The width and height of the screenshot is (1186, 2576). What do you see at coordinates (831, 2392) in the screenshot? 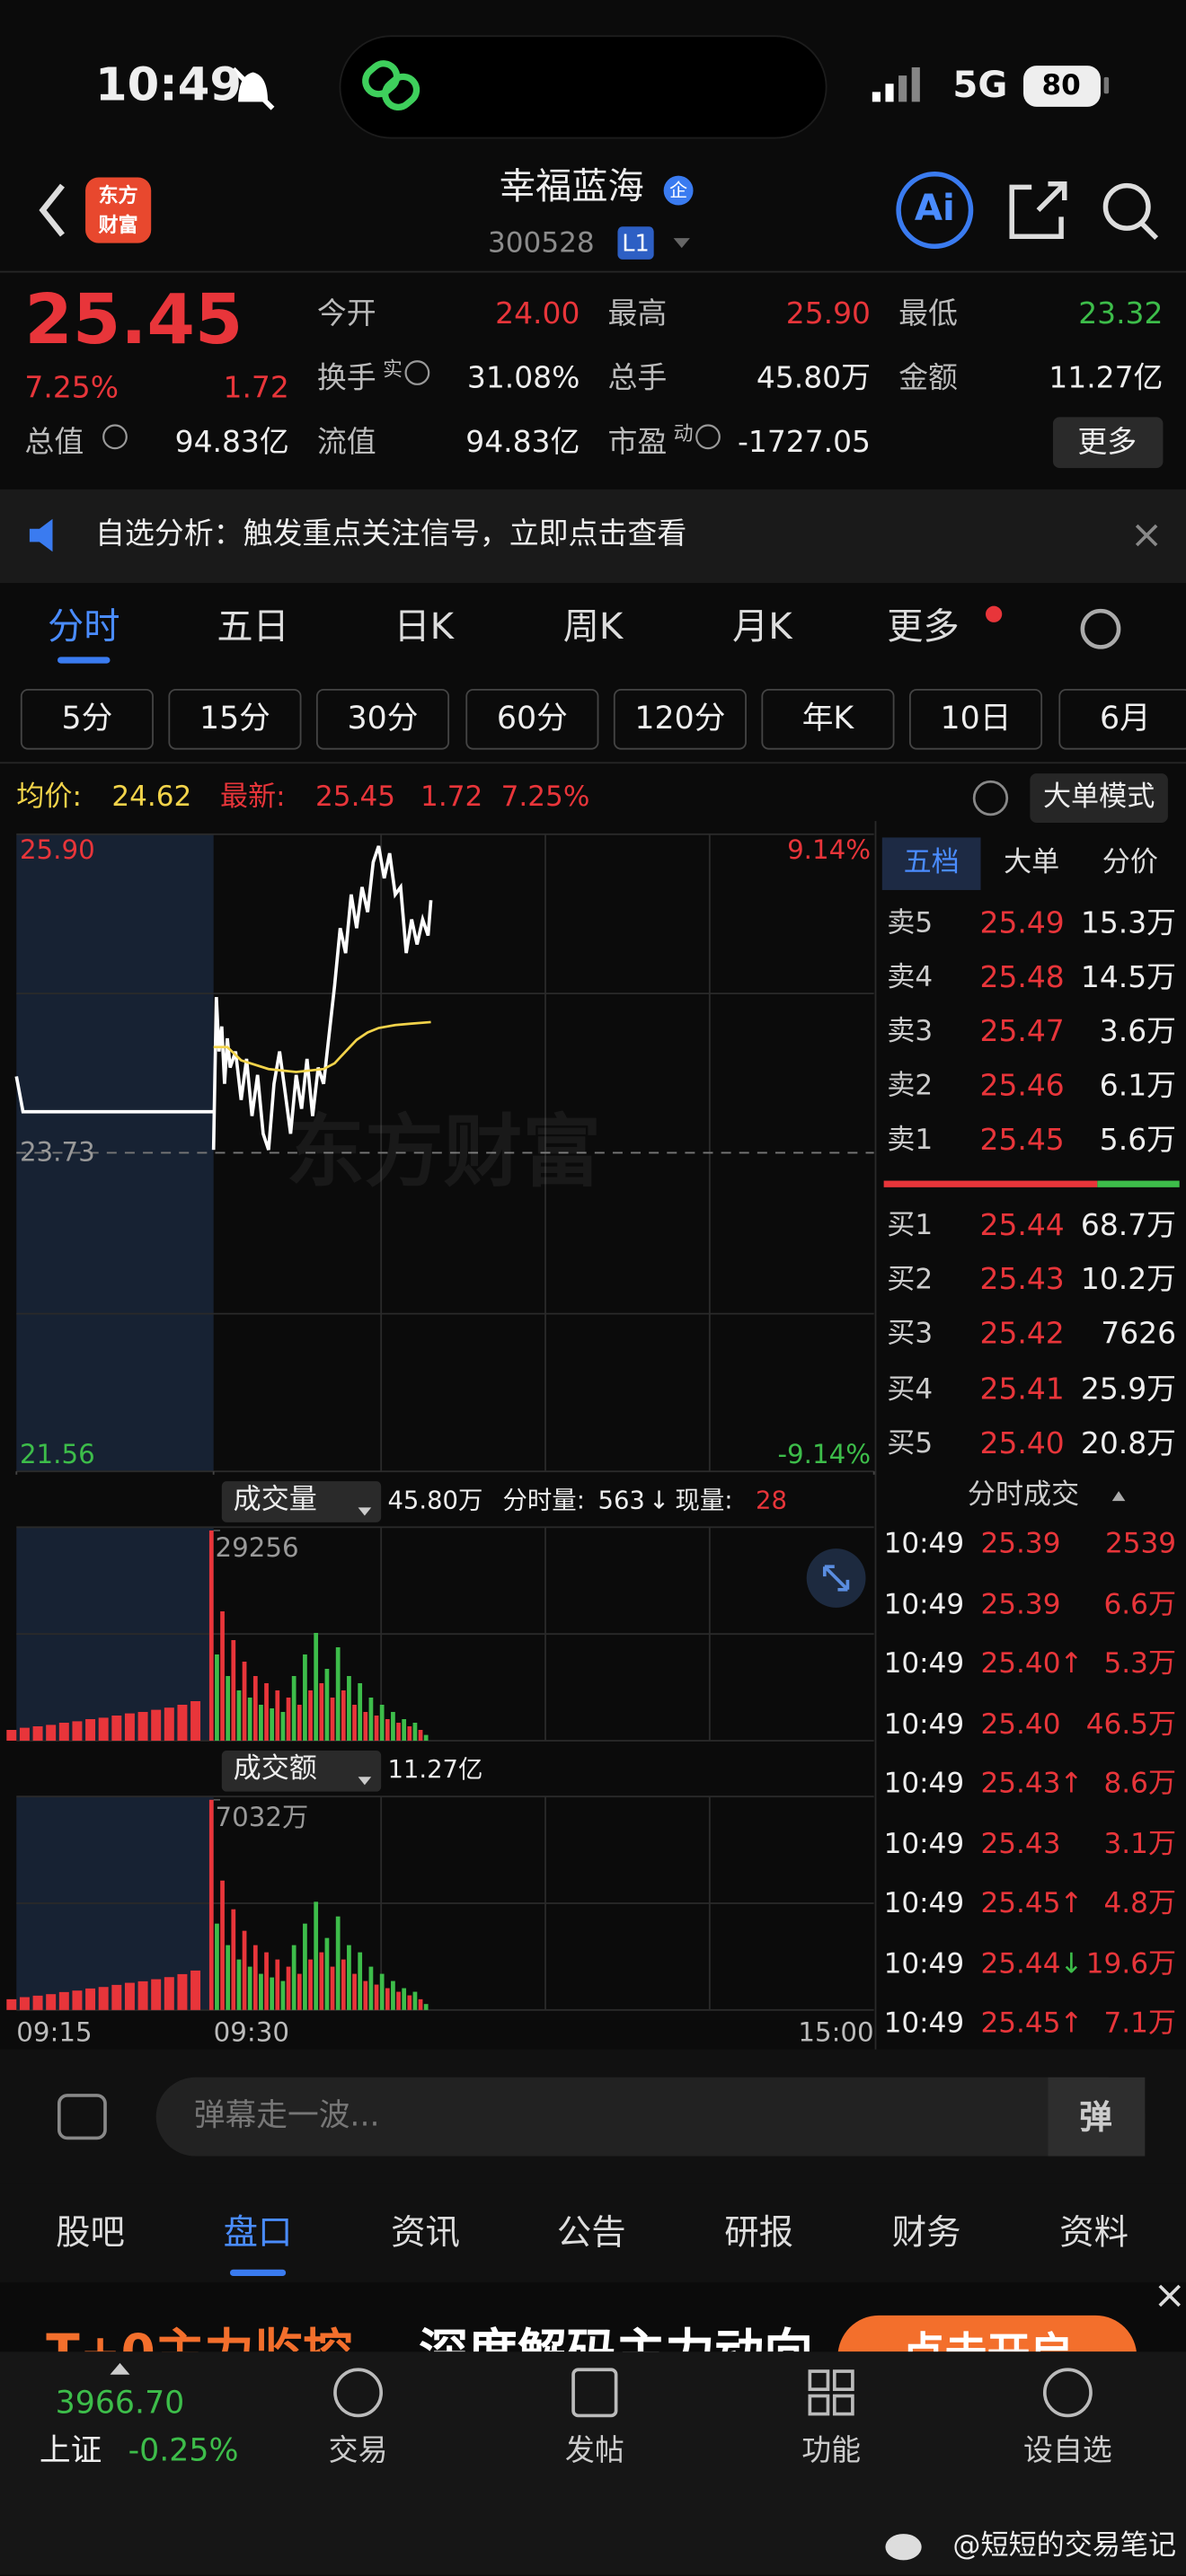
I see `function-icon` at bounding box center [831, 2392].